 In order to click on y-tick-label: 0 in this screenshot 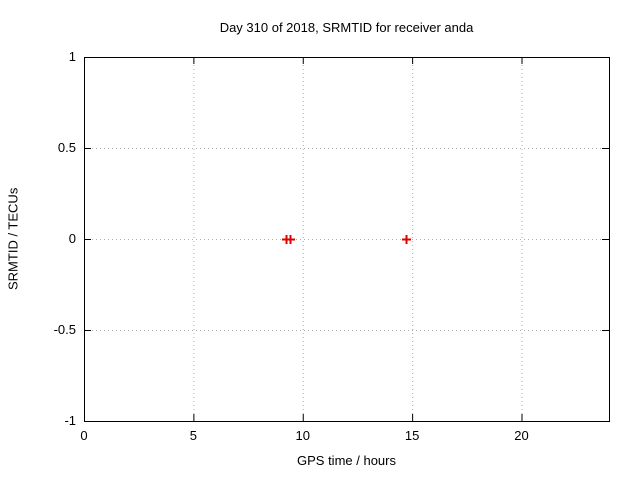, I will do `click(72, 238)`.